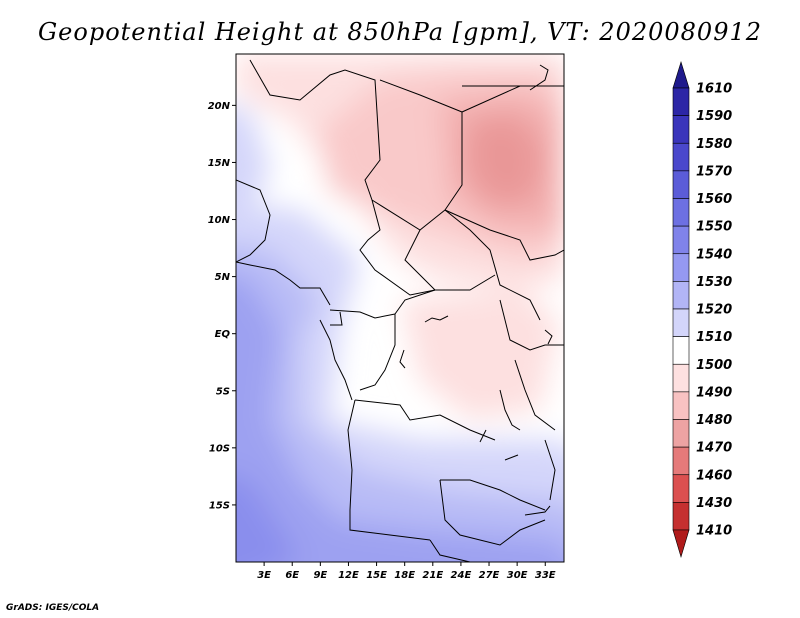 The height and width of the screenshot is (618, 800). Describe the element at coordinates (517, 575) in the screenshot. I see `lon-tick-label: 30E` at that location.